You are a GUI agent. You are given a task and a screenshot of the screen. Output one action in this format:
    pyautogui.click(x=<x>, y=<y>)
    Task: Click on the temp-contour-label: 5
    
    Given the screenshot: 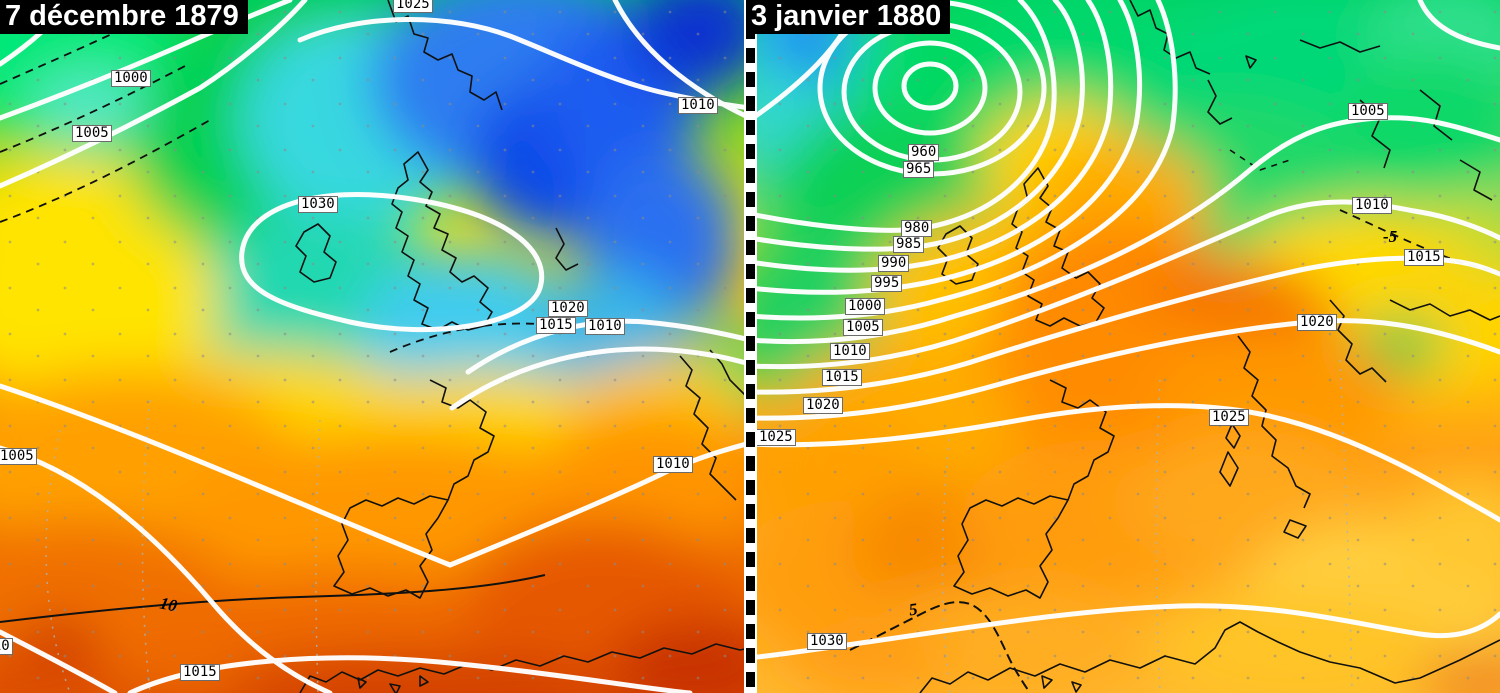 What is the action you would take?
    pyautogui.click(x=913, y=609)
    